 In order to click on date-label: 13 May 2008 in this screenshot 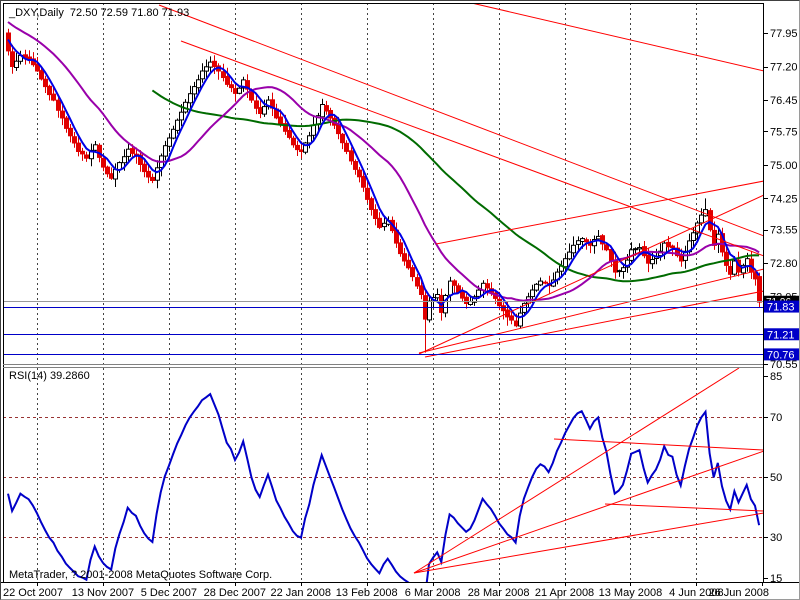, I will do `click(631, 593)`.